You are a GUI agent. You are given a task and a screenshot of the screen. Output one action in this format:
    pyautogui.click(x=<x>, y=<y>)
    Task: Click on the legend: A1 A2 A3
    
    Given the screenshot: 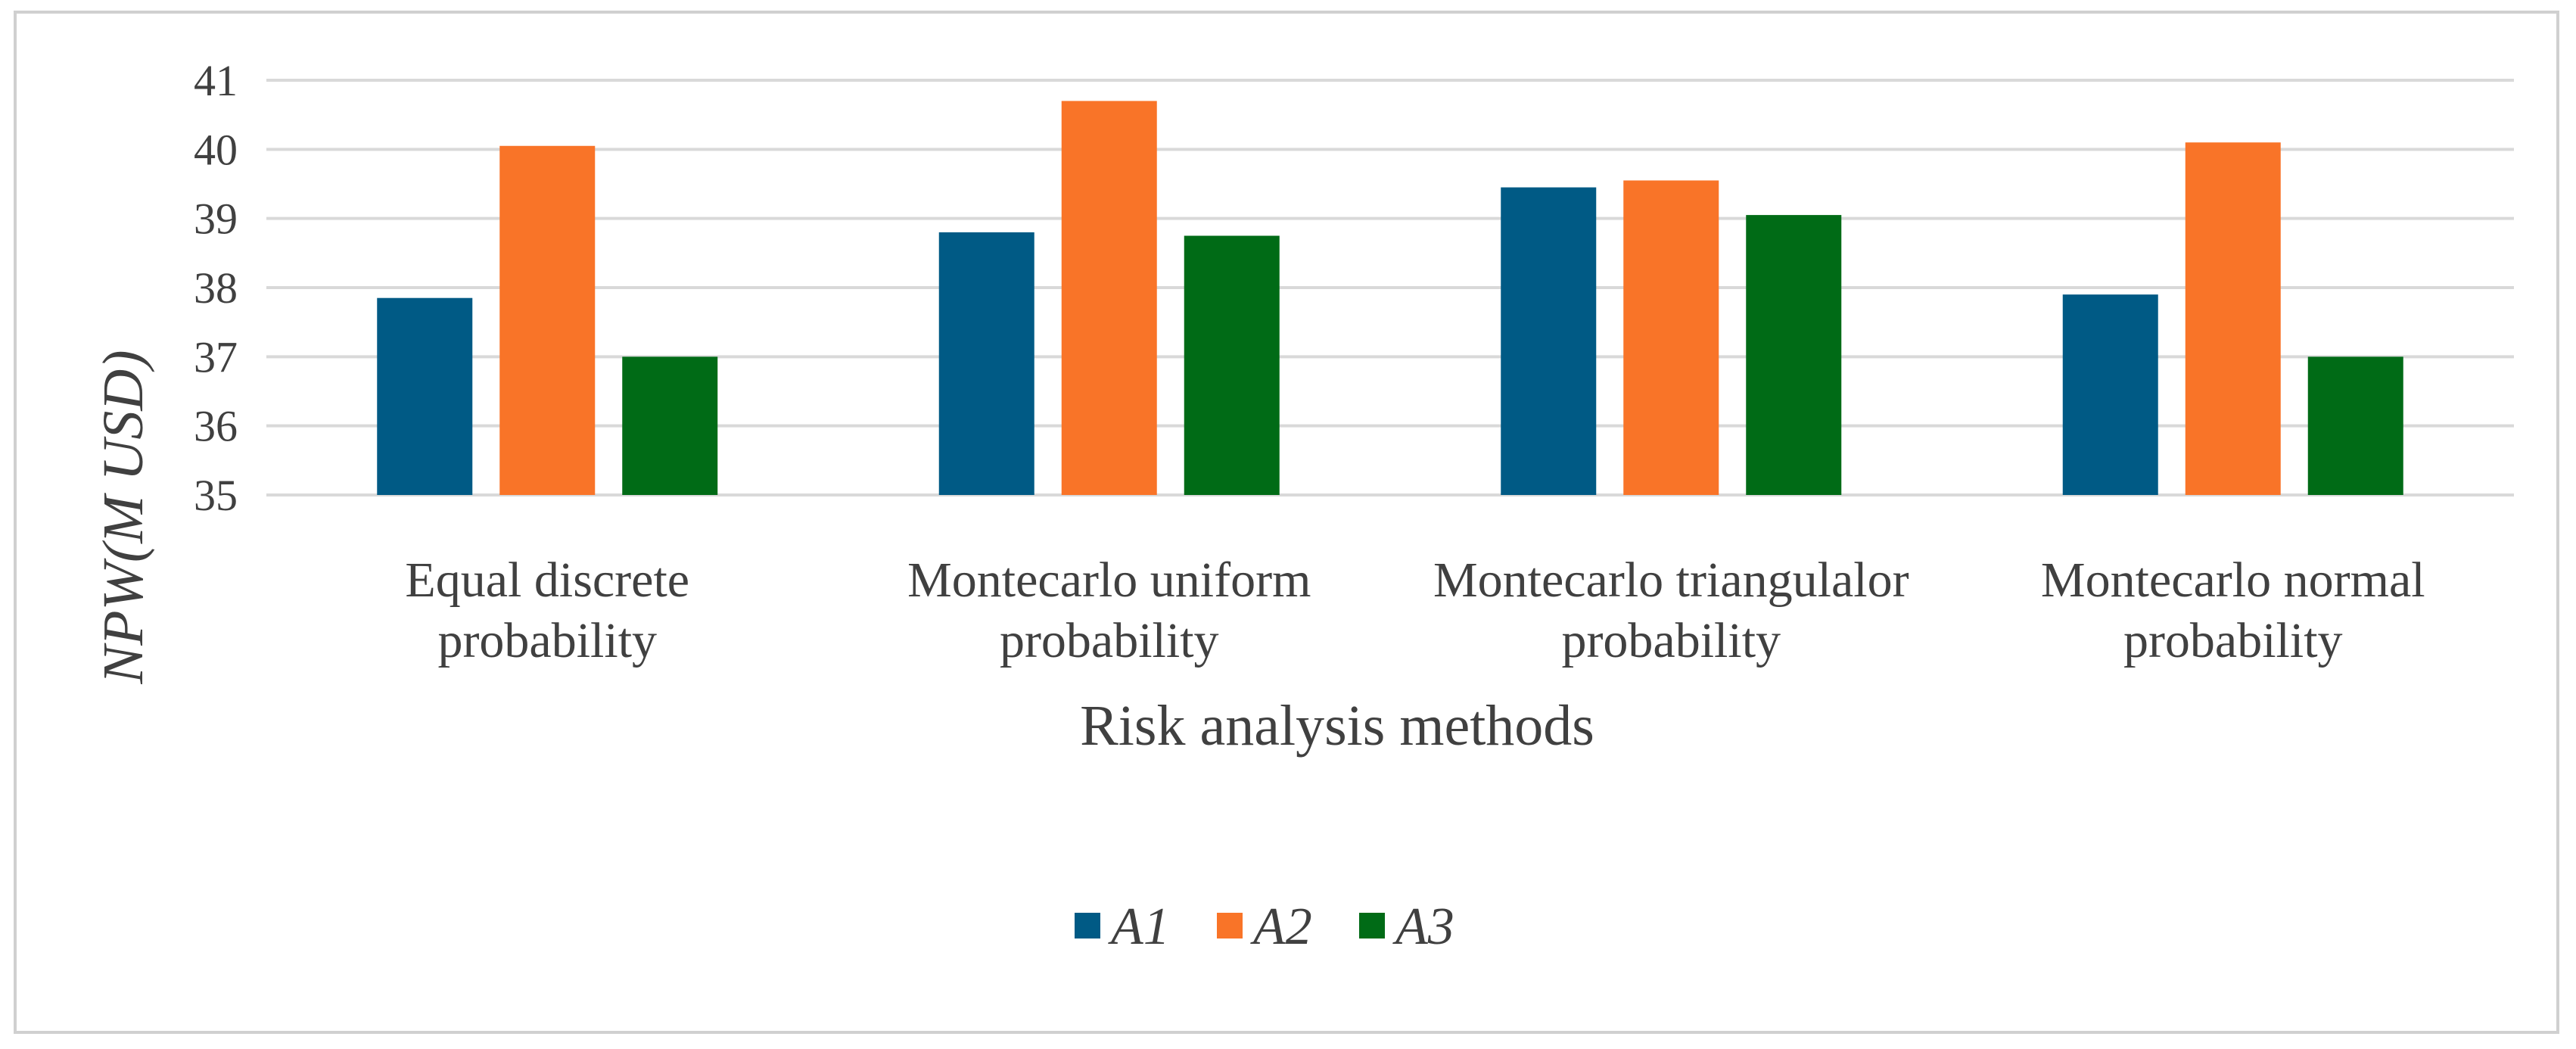 What is the action you would take?
    pyautogui.click(x=1264, y=927)
    